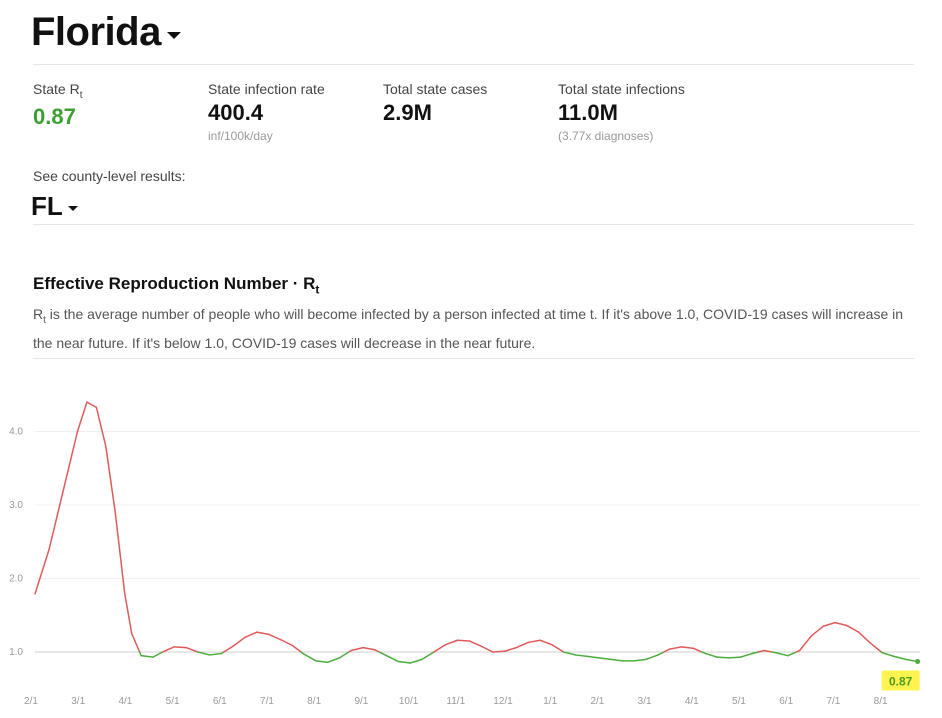 The width and height of the screenshot is (942, 718). I want to click on stat-value: 0.87, so click(54, 116).